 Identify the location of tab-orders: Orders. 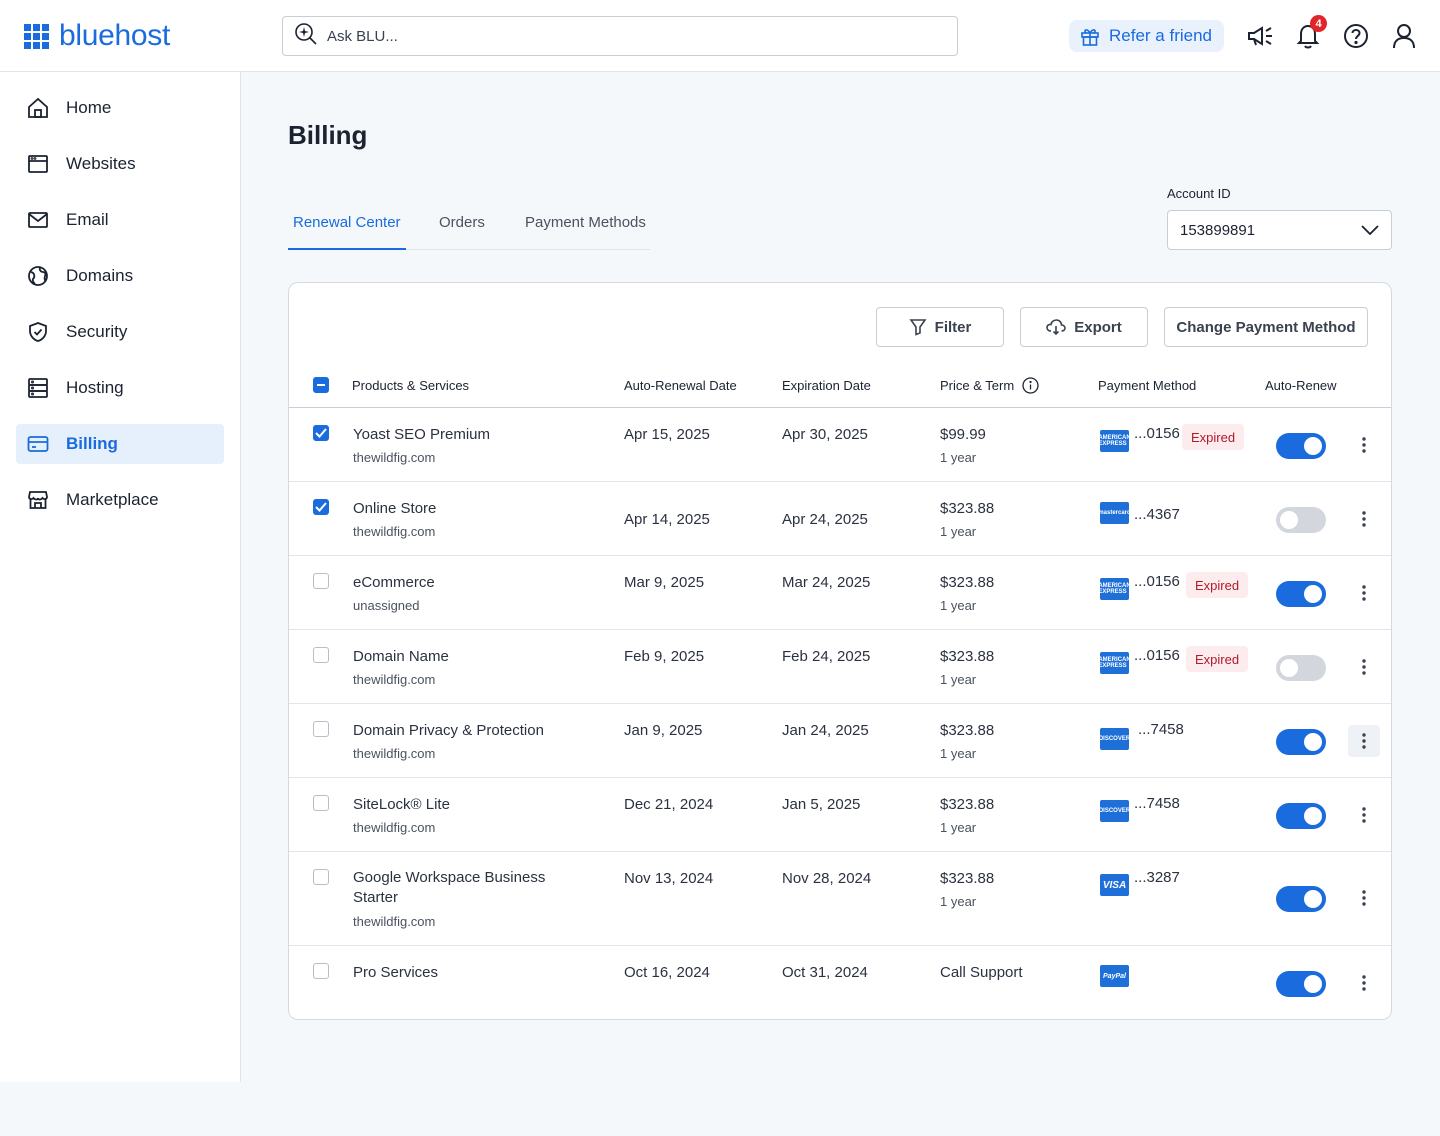
(462, 222).